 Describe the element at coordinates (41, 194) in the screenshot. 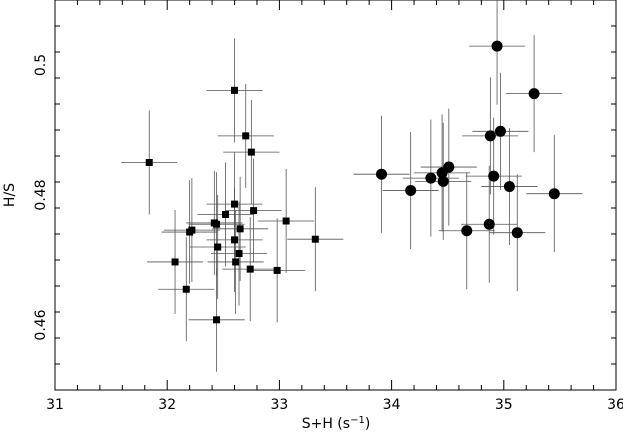

I see `y-tick-label: 0.48` at that location.